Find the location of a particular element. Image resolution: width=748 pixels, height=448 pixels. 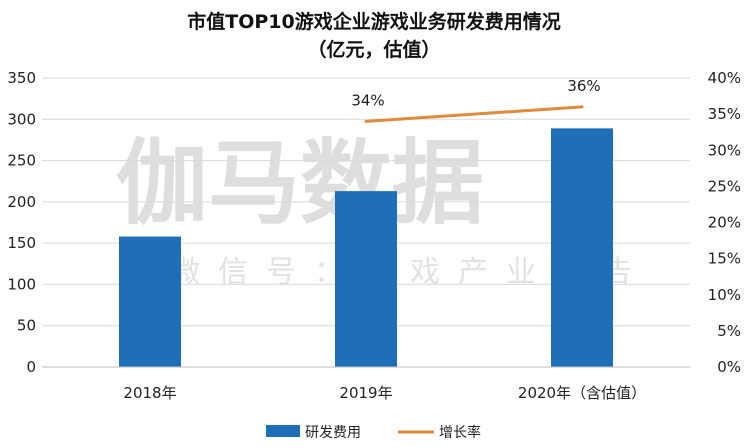

y-left-tick-label: 0 is located at coordinates (31, 367).